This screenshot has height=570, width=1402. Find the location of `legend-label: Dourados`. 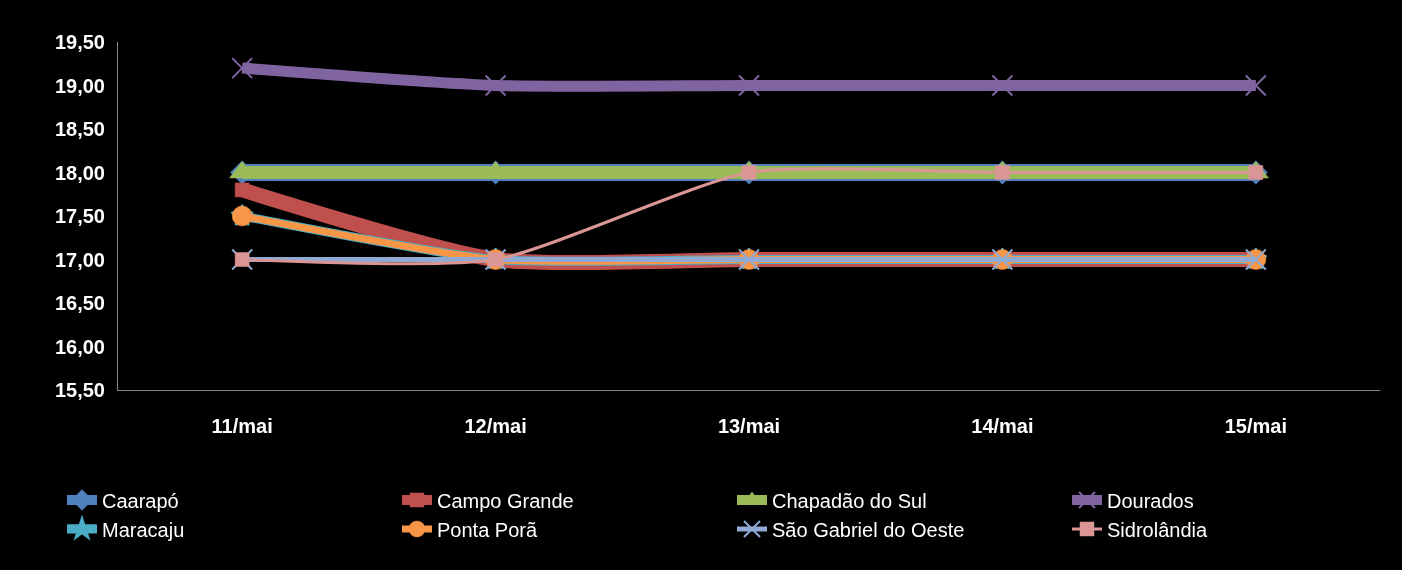

legend-label: Dourados is located at coordinates (1150, 500).